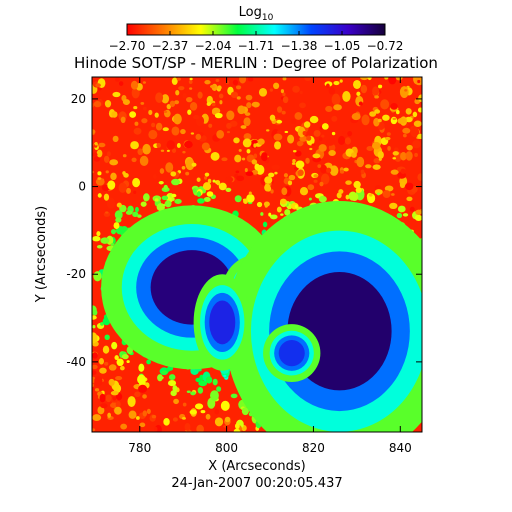 The height and width of the screenshot is (512, 512). What do you see at coordinates (299, 46) in the screenshot?
I see `colorbar-tick-label: −1.38` at bounding box center [299, 46].